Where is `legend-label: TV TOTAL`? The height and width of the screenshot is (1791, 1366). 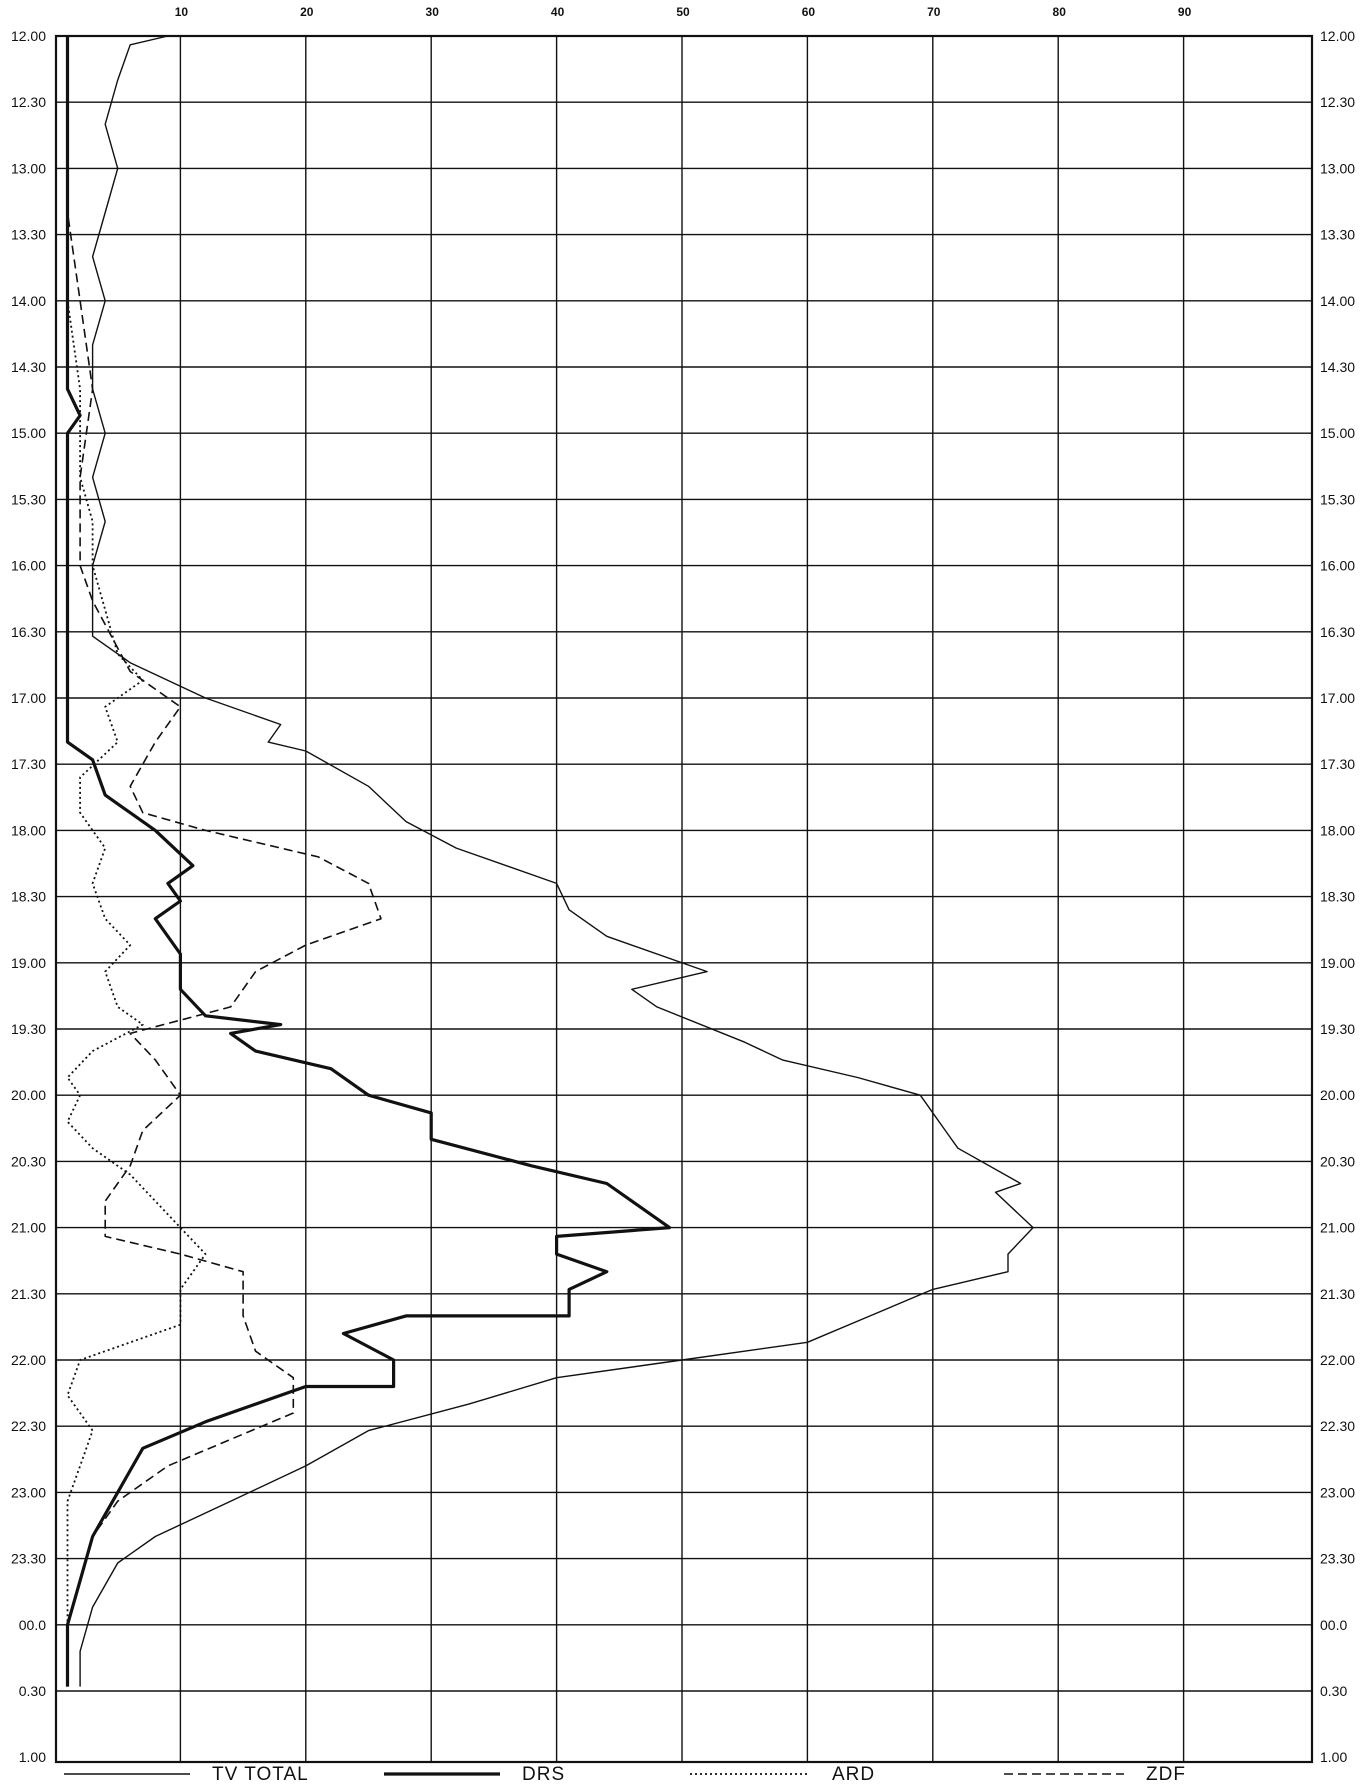 legend-label: TV TOTAL is located at coordinates (260, 1774).